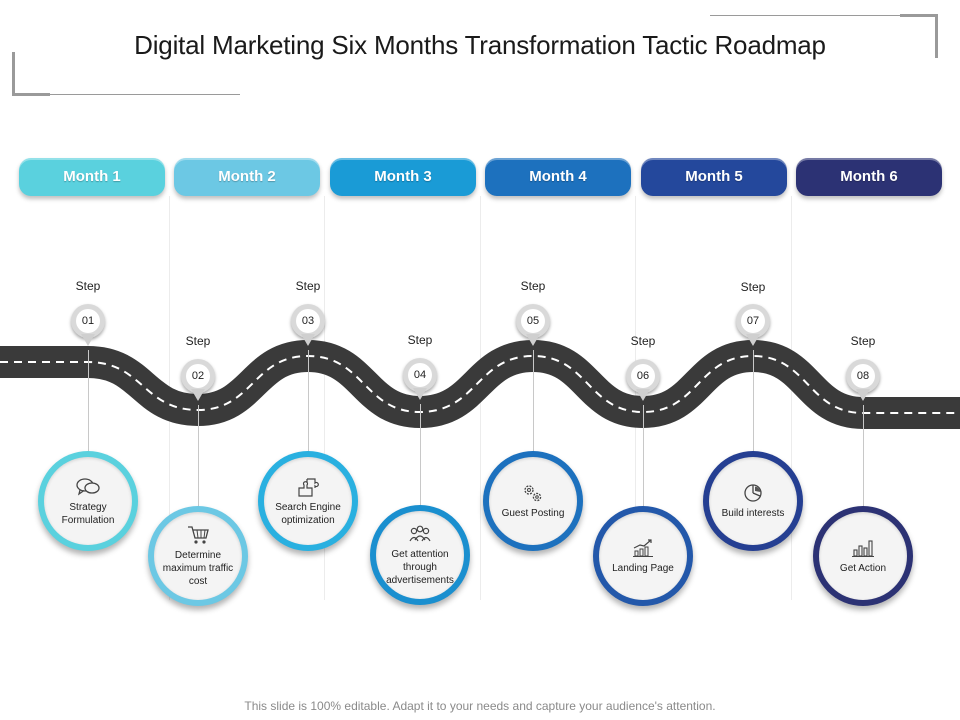 This screenshot has width=960, height=720. I want to click on step-2-number: 02, so click(198, 376).